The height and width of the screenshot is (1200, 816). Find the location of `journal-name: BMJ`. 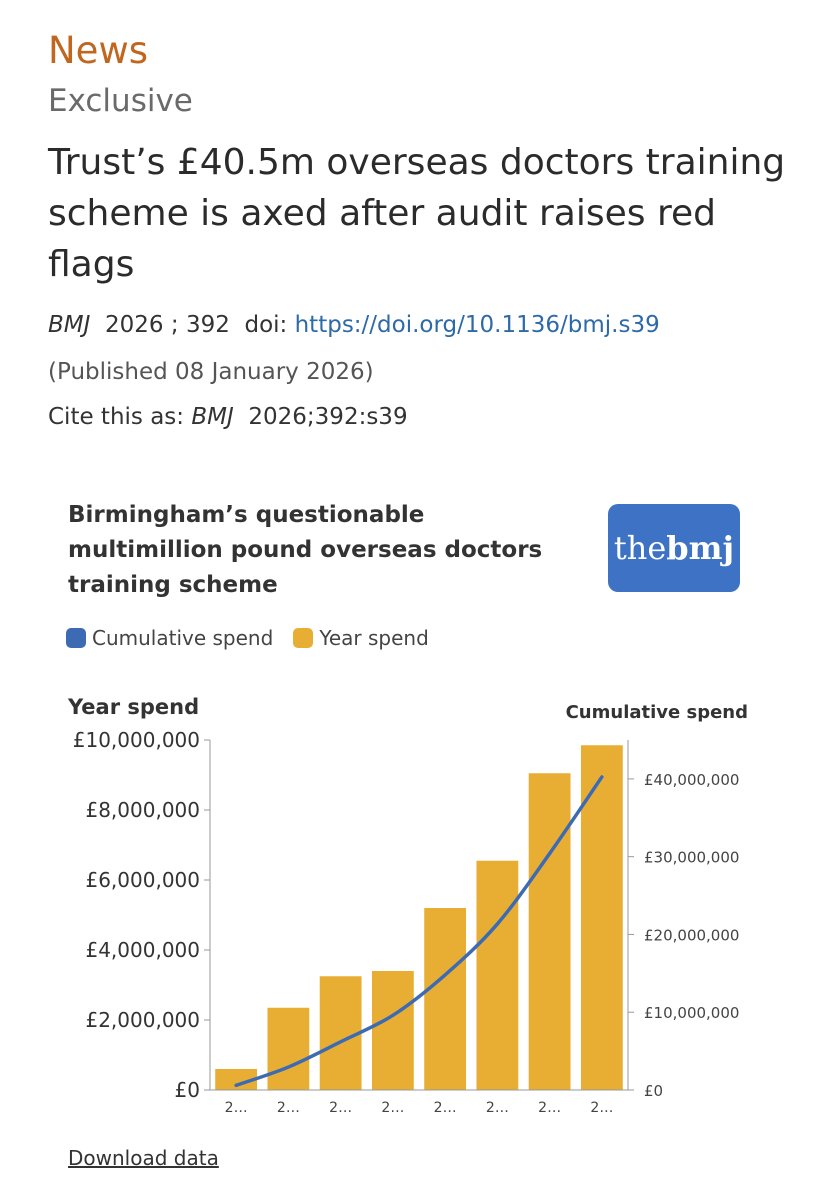

journal-name: BMJ is located at coordinates (69, 325).